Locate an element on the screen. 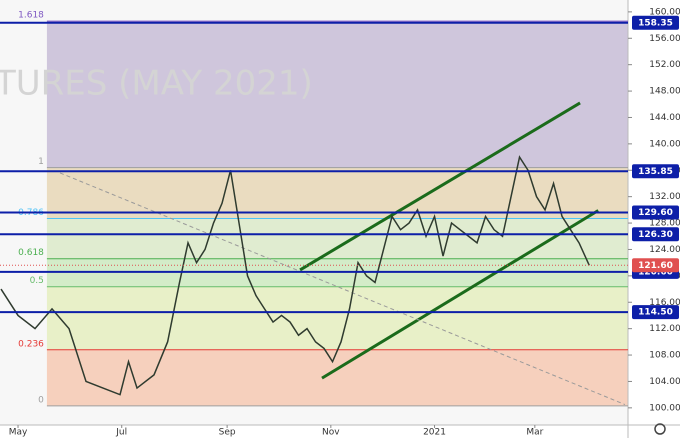  y-tick-label: 100.00 is located at coordinates (664, 408).